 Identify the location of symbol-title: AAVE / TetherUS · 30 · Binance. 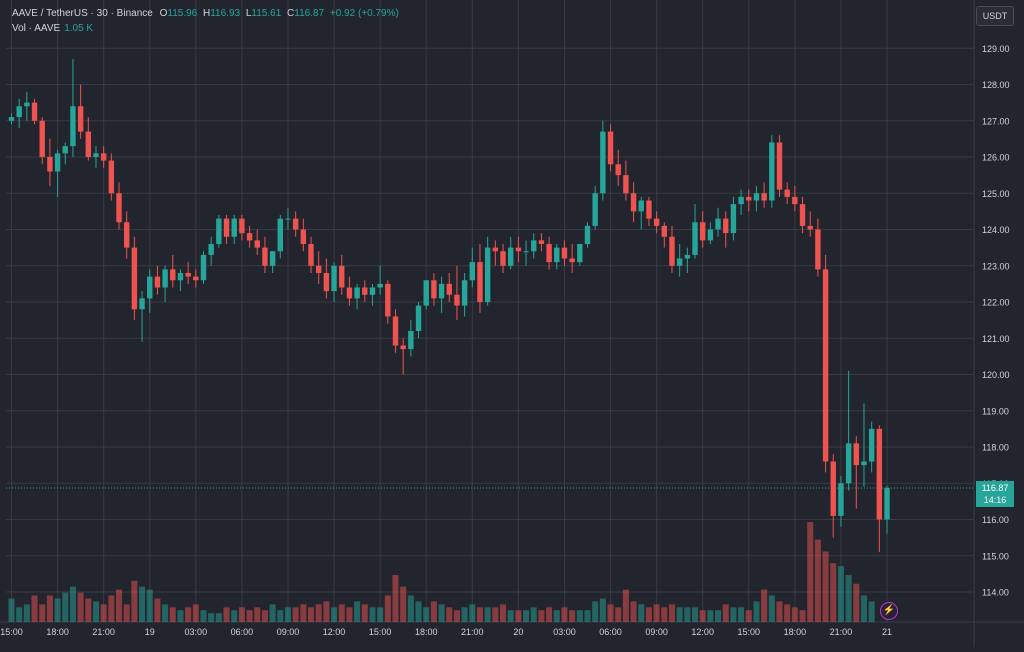
(82, 13).